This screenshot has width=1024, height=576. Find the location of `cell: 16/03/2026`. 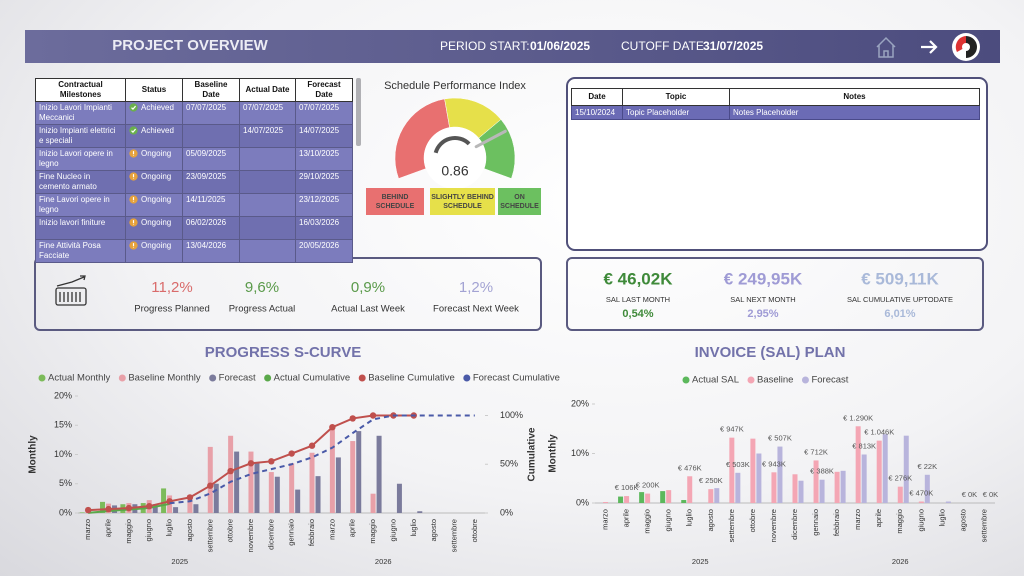

cell: 16/03/2026 is located at coordinates (324, 228).